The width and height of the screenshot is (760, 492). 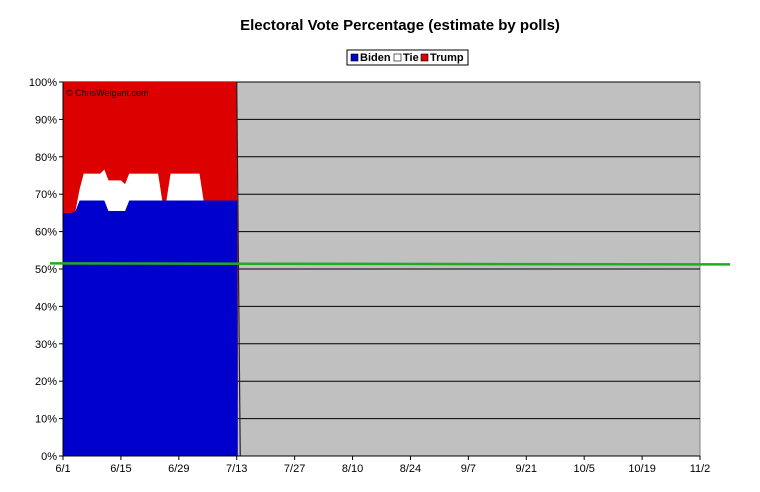 I want to click on y-axis-ticks: 0% 10% 20% 30% 40% 50% 60% 70% 80% 90% 100%, so click(x=46, y=270).